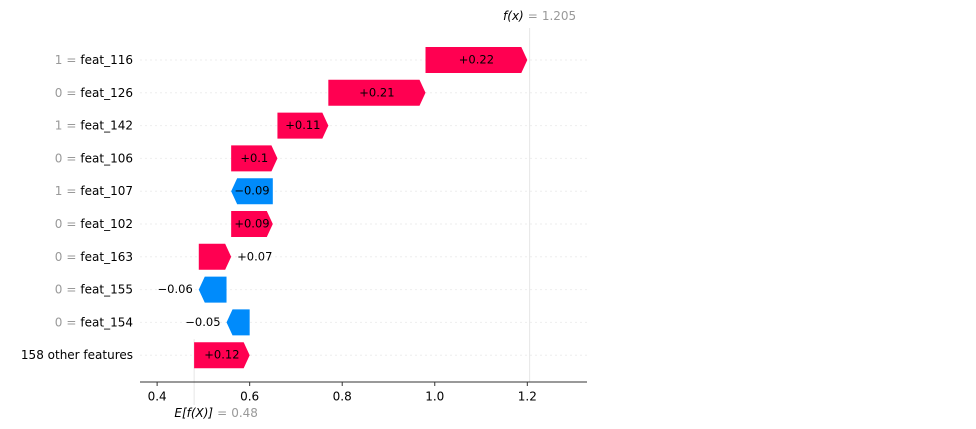  What do you see at coordinates (559, 16) in the screenshot?
I see `fx-value: 1.205` at bounding box center [559, 16].